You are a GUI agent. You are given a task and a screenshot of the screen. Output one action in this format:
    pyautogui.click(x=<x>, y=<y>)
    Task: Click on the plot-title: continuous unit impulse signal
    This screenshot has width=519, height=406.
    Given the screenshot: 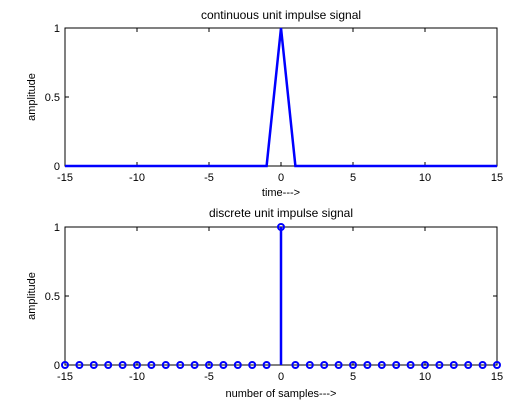 What is the action you would take?
    pyautogui.click(x=281, y=15)
    